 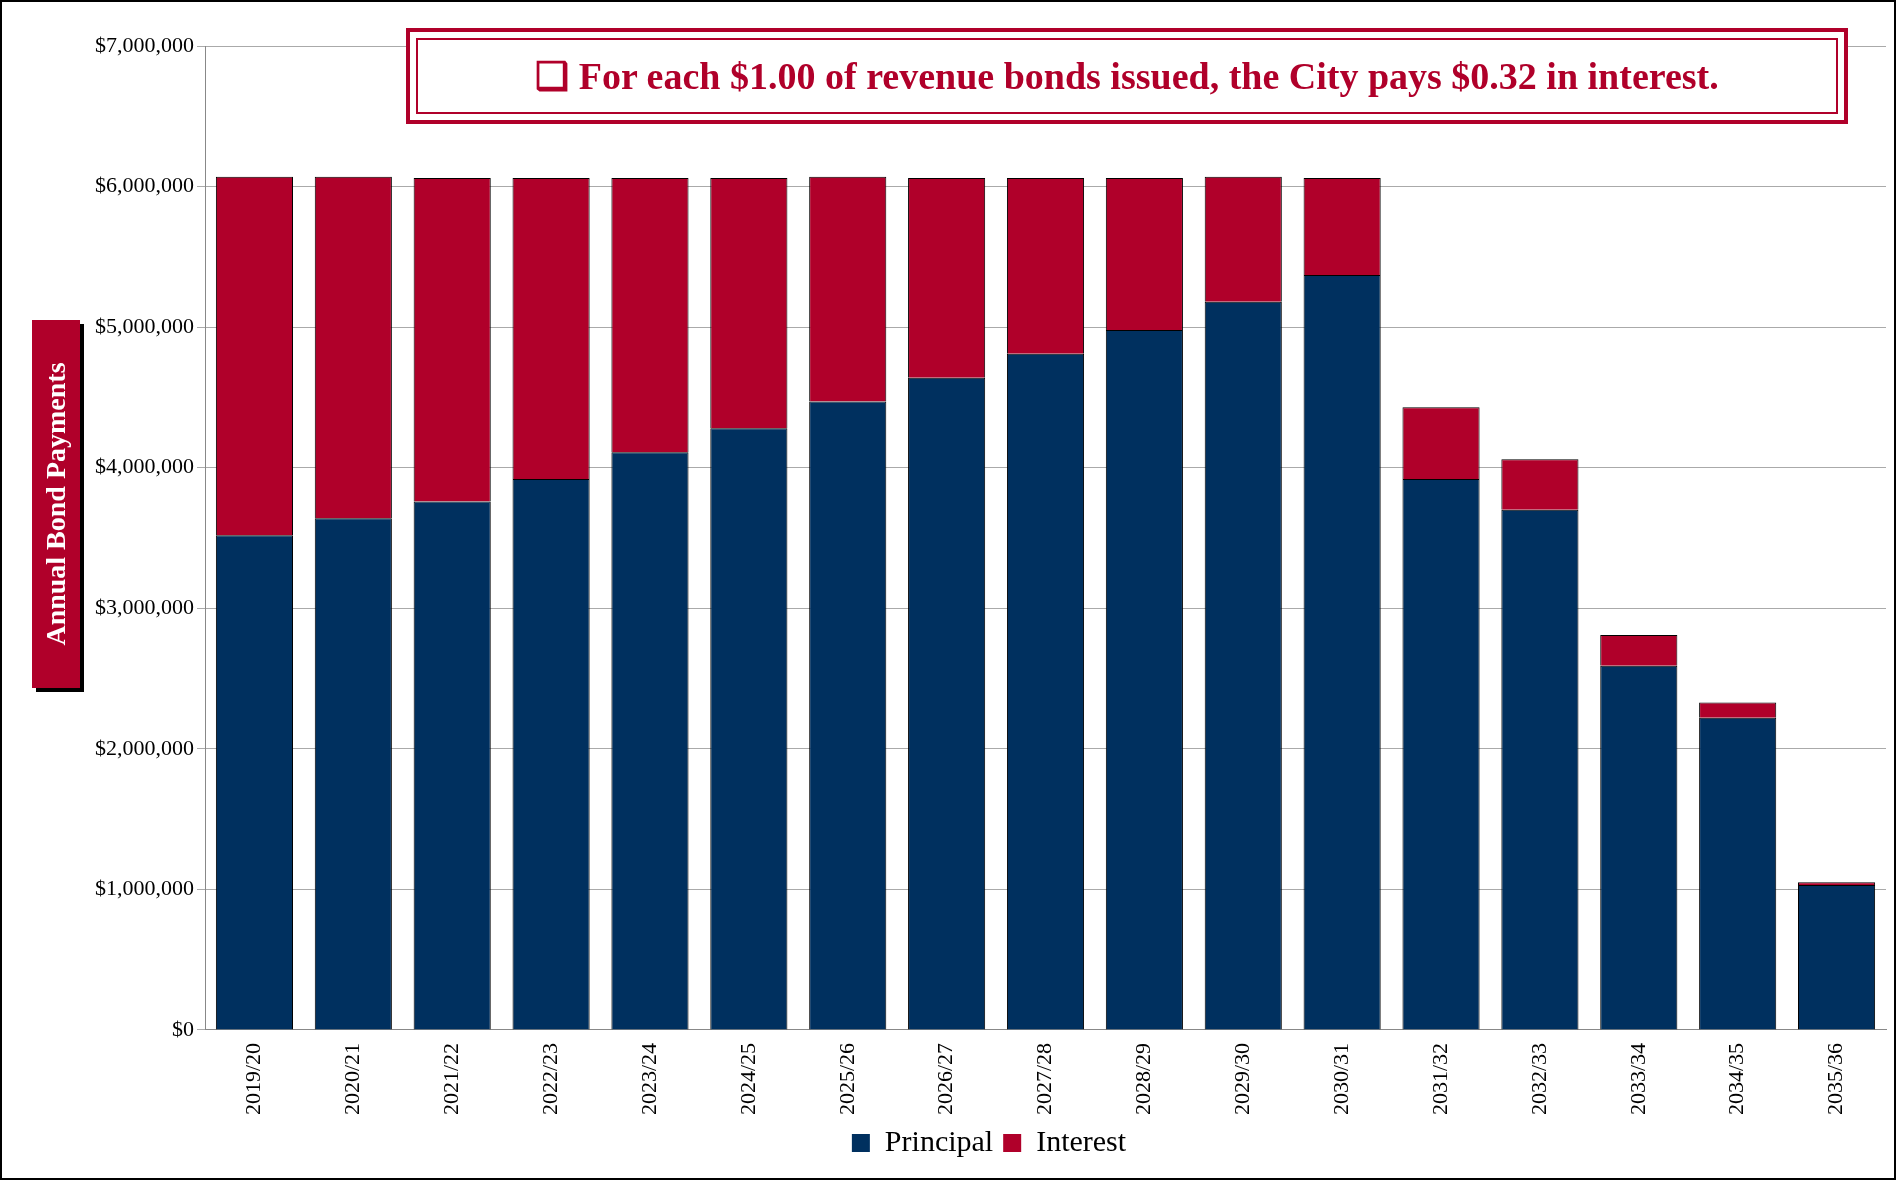 What do you see at coordinates (1242, 1079) in the screenshot?
I see `x-tick-label: 2029/30` at bounding box center [1242, 1079].